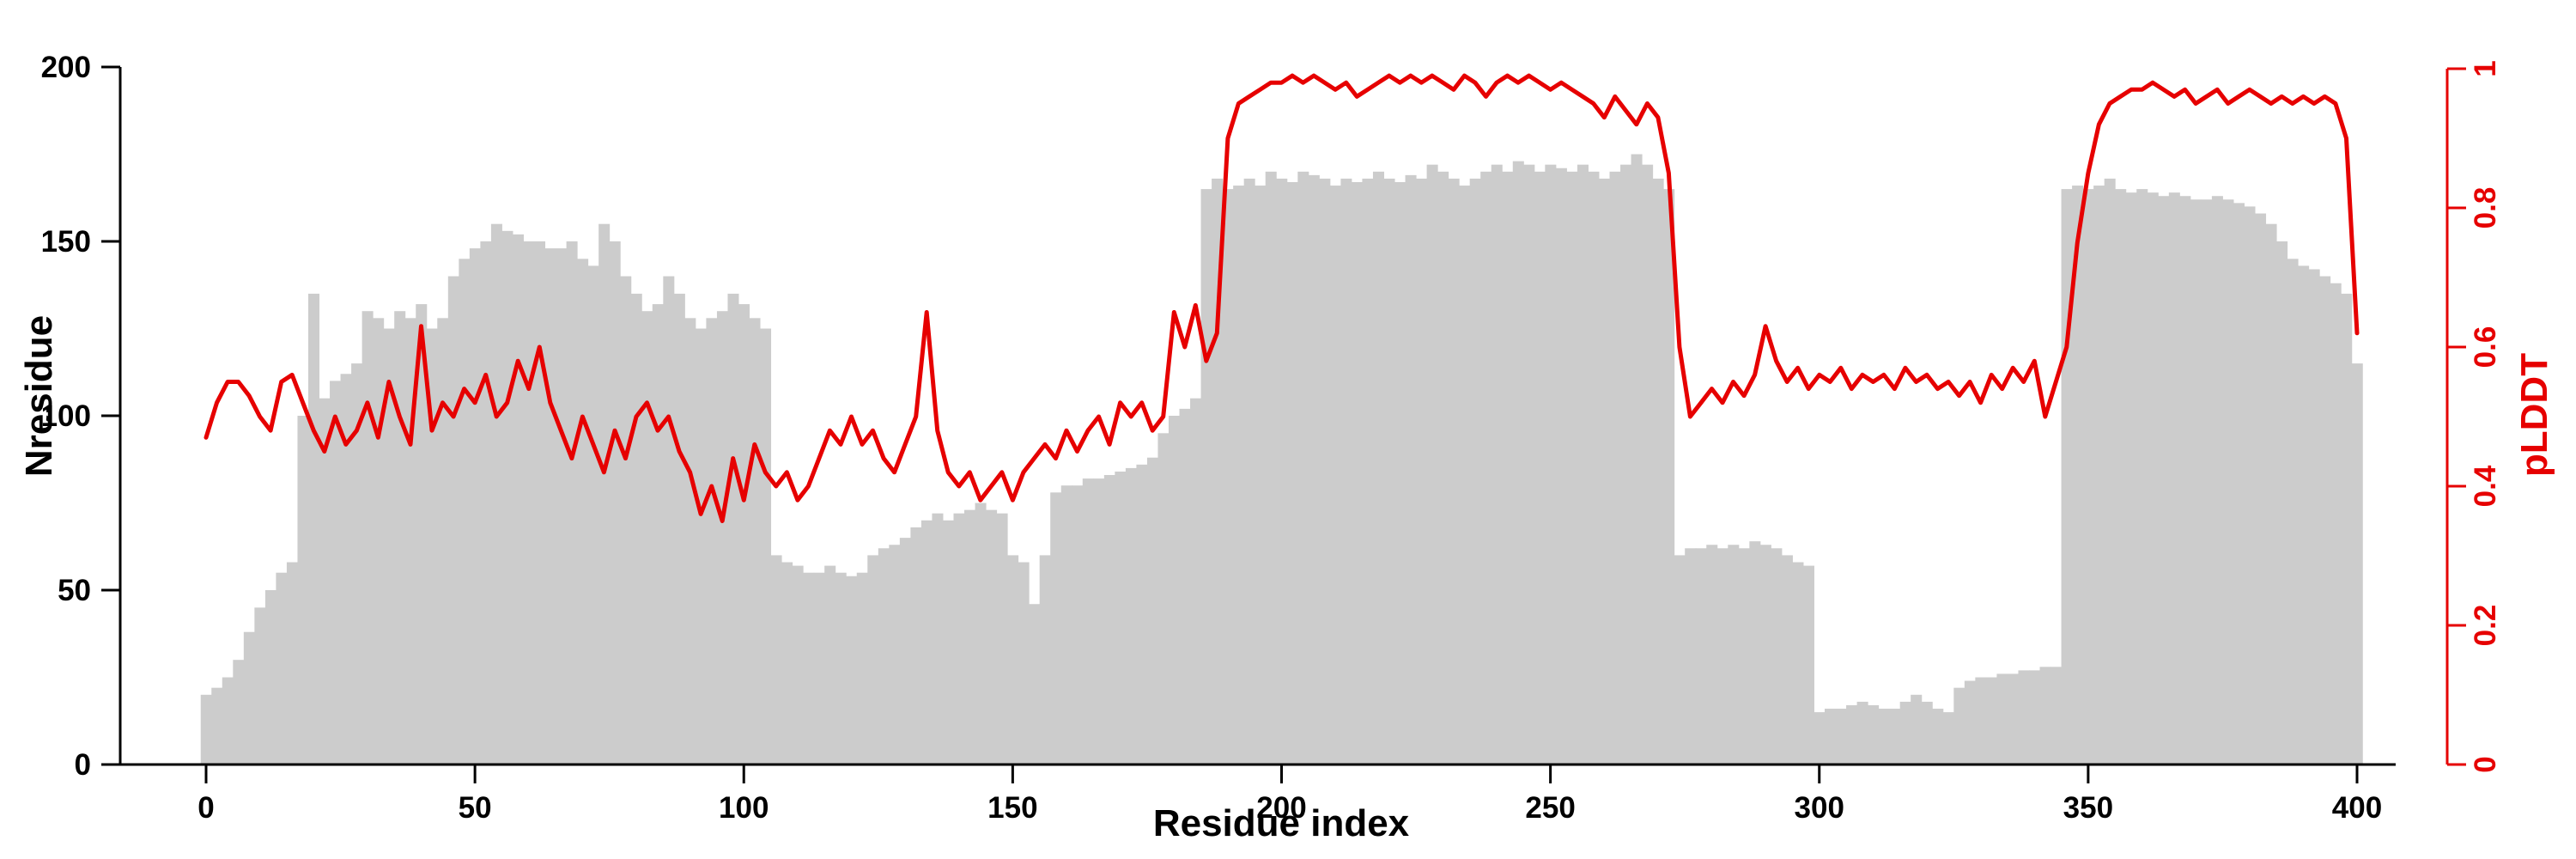 The height and width of the screenshot is (859, 2576). I want to click on left-tick-label: 200, so click(66, 67).